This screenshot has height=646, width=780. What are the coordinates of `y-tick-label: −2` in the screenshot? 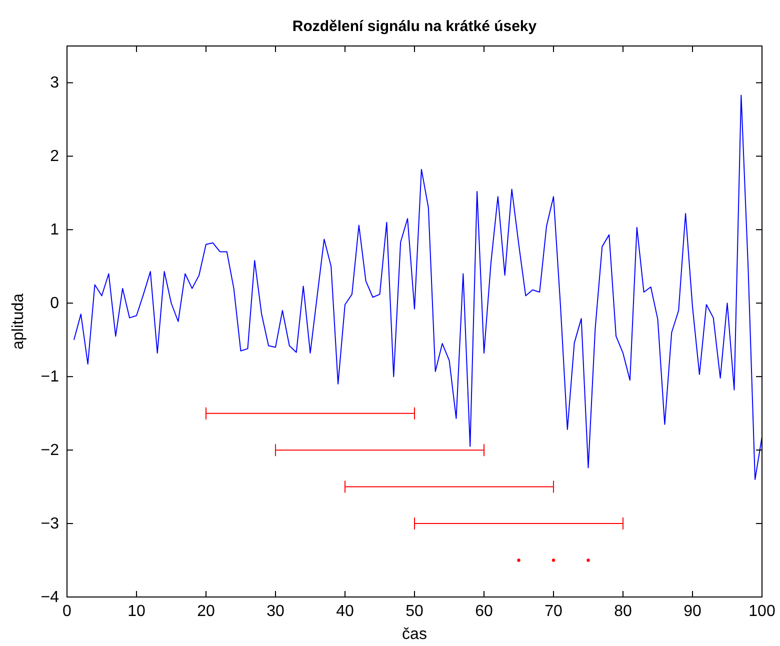 It's located at (50, 451).